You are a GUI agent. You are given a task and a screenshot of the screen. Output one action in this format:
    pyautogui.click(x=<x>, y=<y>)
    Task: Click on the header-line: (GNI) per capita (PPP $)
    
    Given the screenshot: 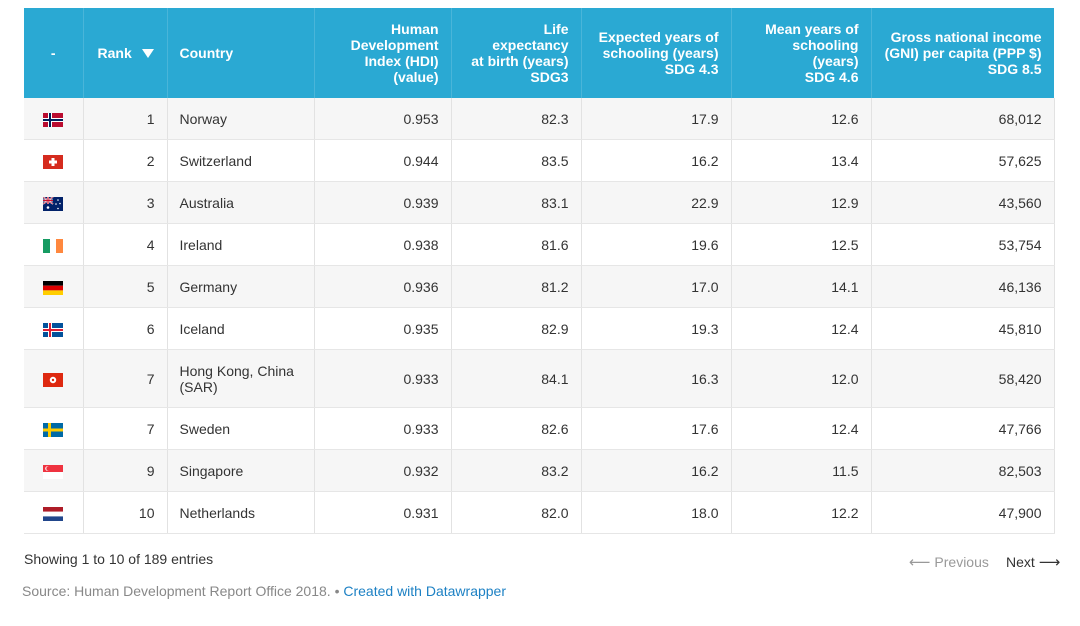 What is the action you would take?
    pyautogui.click(x=963, y=53)
    